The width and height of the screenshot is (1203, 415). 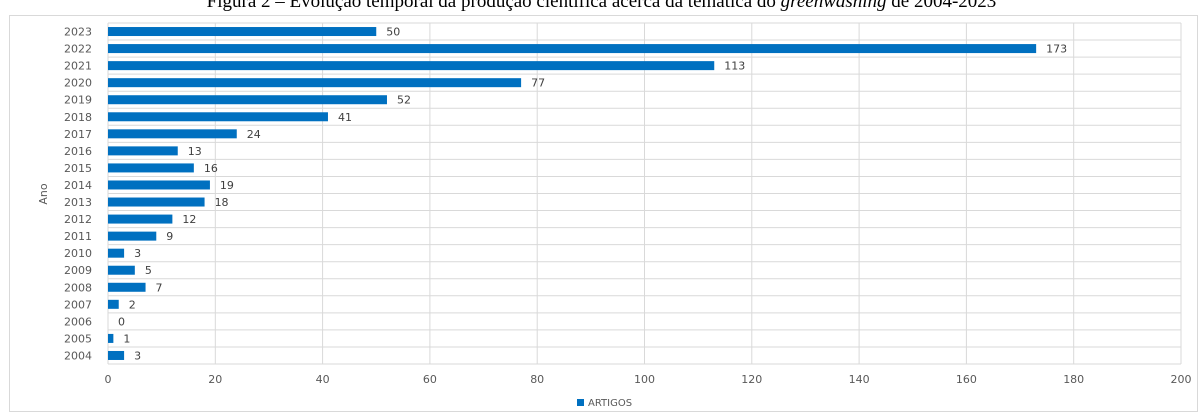 What do you see at coordinates (644, 379) in the screenshot?
I see `x-tick-label: 100` at bounding box center [644, 379].